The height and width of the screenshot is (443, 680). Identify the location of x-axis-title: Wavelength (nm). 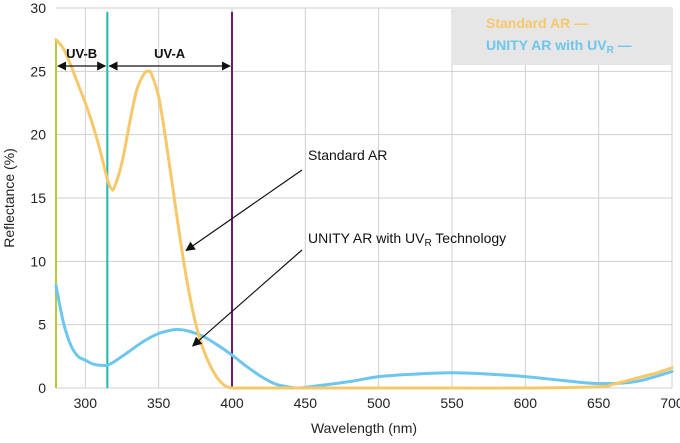
(364, 428).